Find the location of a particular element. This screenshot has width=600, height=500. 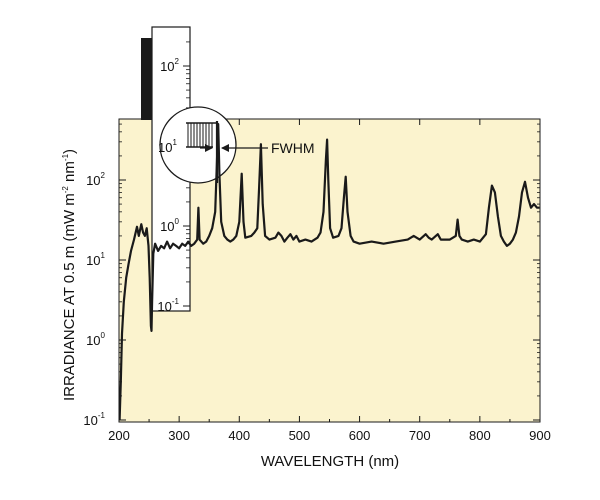

x-tick-label: 900 is located at coordinates (540, 435).